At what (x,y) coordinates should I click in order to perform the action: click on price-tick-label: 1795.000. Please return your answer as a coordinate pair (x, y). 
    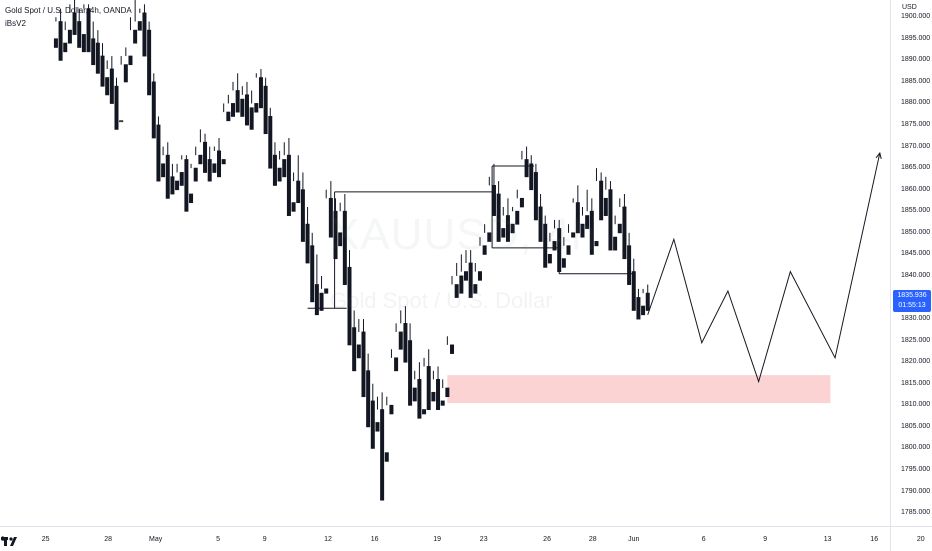
    Looking at the image, I should click on (916, 469).